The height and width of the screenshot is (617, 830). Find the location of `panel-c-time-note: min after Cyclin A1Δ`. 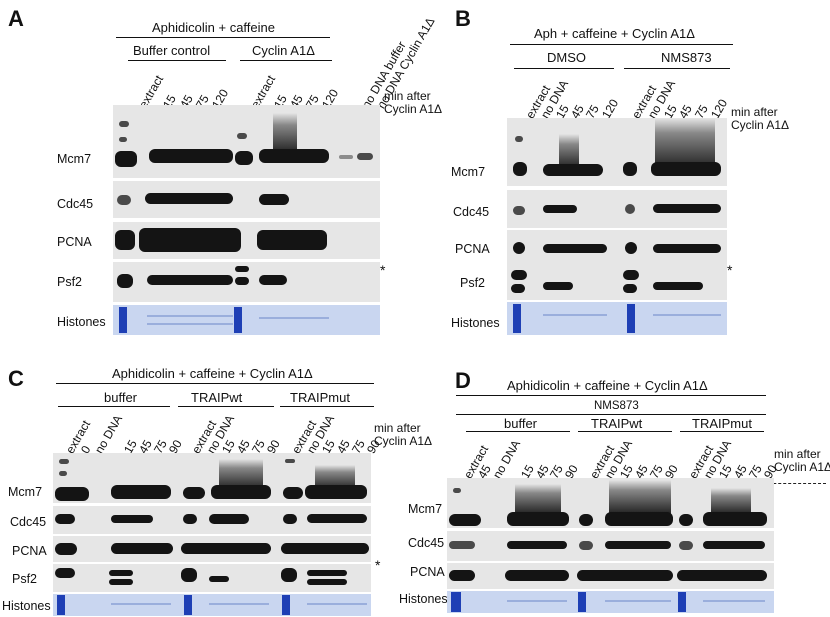

panel-c-time-note: min after Cyclin A1Δ is located at coordinates (403, 435).